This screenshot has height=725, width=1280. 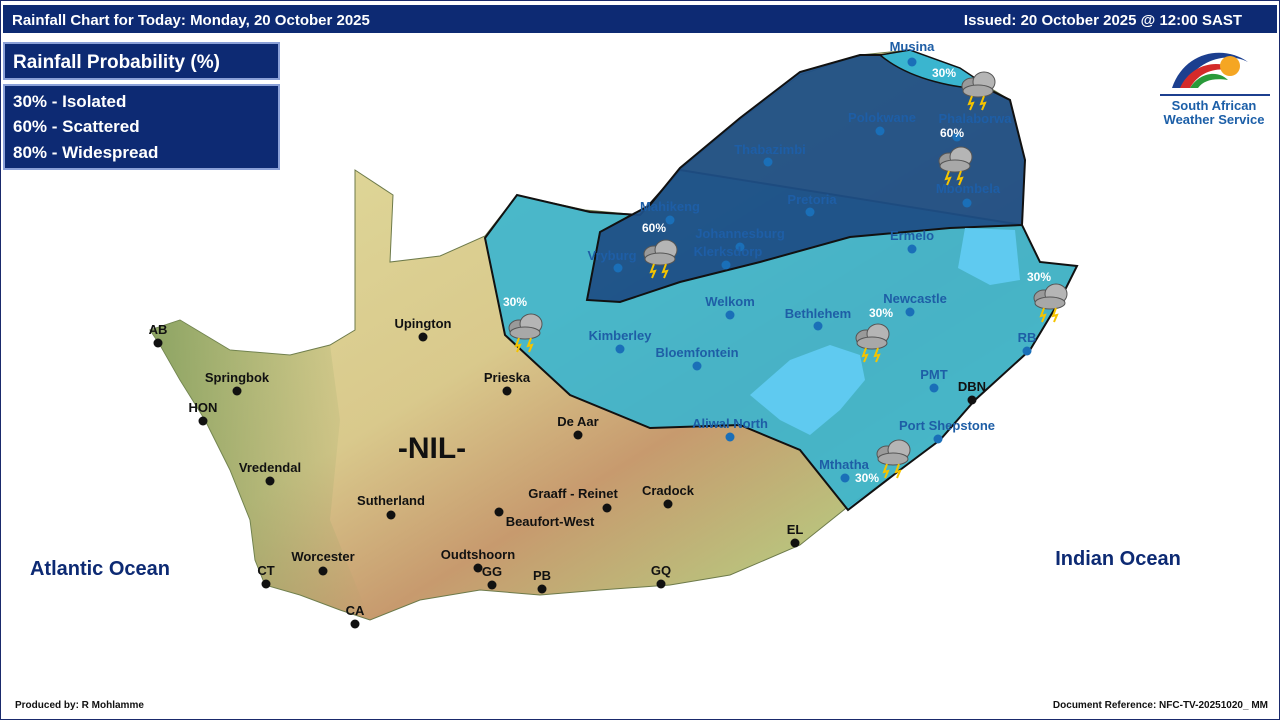 What do you see at coordinates (100, 569) in the screenshot?
I see `ocean-label: Atlantic Ocean` at bounding box center [100, 569].